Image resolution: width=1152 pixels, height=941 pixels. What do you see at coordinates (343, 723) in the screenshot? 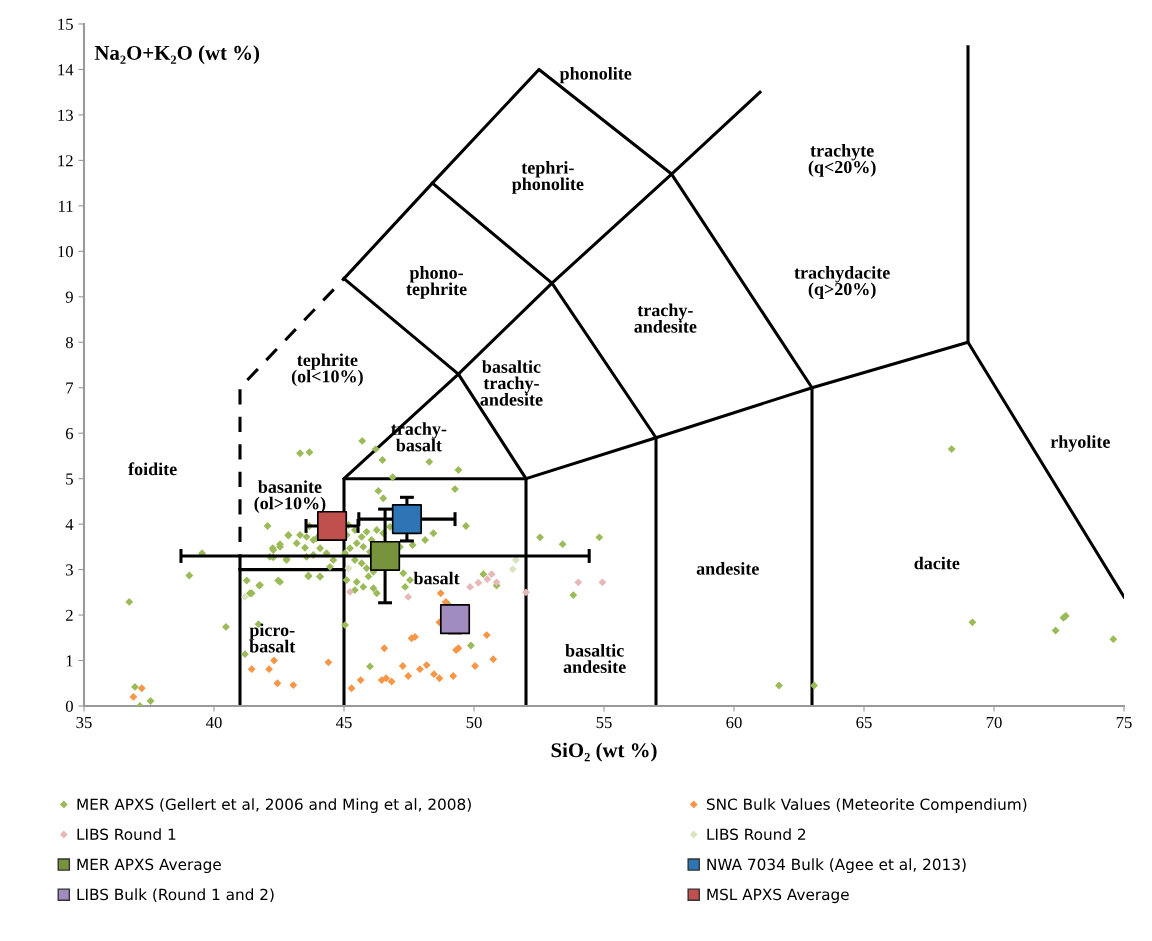
I see `x-tick-label: 45` at bounding box center [343, 723].